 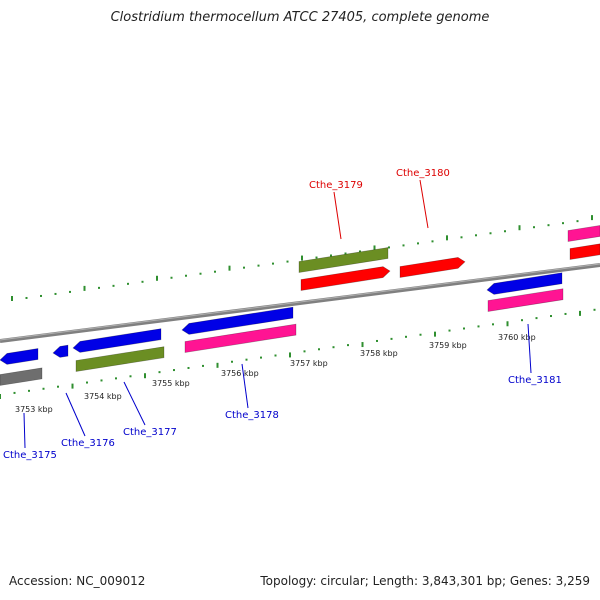 What do you see at coordinates (309, 363) in the screenshot?
I see `kbp-tick-label: 3757 kbp` at bounding box center [309, 363].